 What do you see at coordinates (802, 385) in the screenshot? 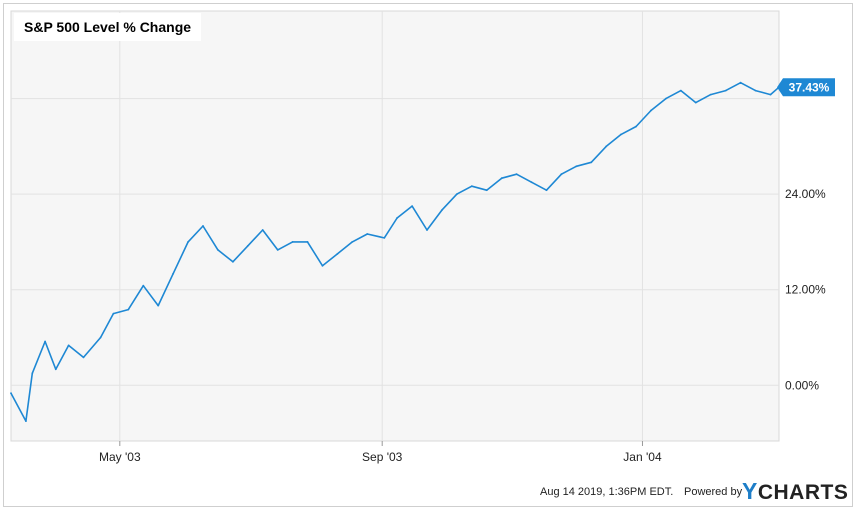
I see `y-tick-label: 0.00%` at bounding box center [802, 385].